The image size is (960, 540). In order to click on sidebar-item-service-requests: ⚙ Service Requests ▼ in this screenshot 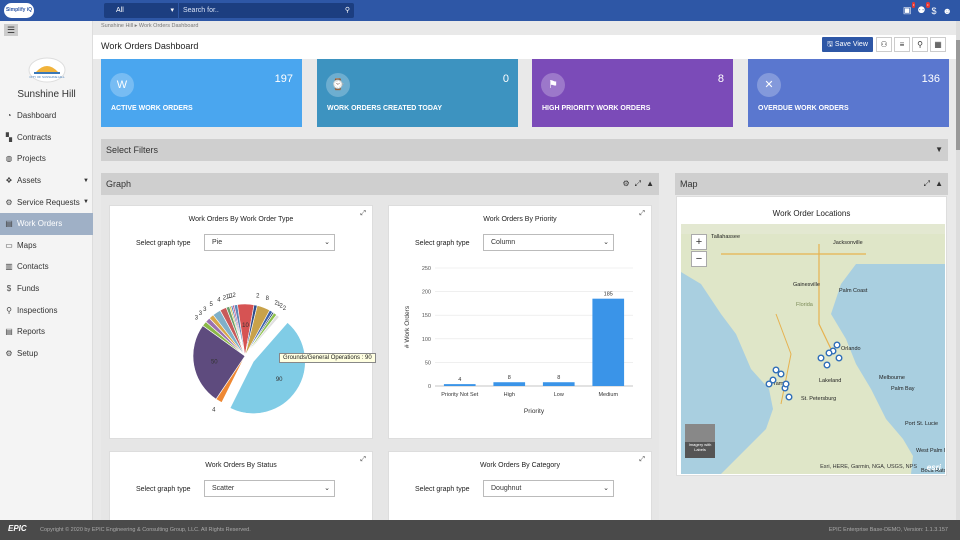, I will do `click(46, 202)`.